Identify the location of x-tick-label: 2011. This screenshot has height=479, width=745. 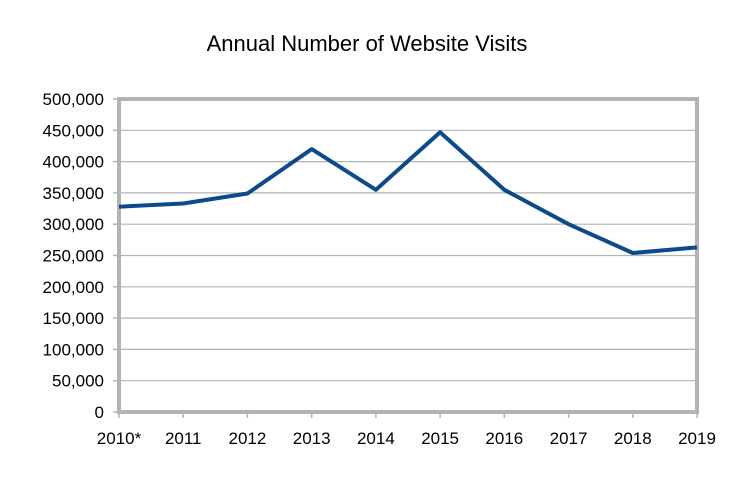
(183, 438).